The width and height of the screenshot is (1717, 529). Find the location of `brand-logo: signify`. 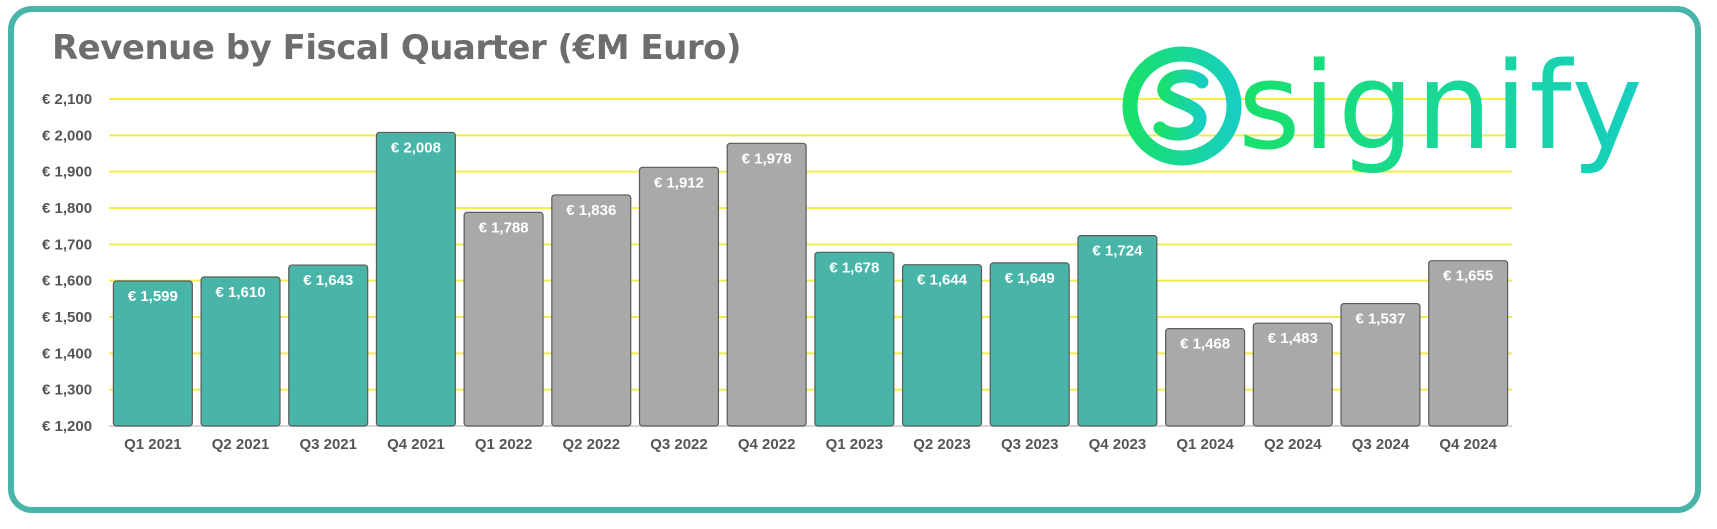

brand-logo: signify is located at coordinates (1381, 108).